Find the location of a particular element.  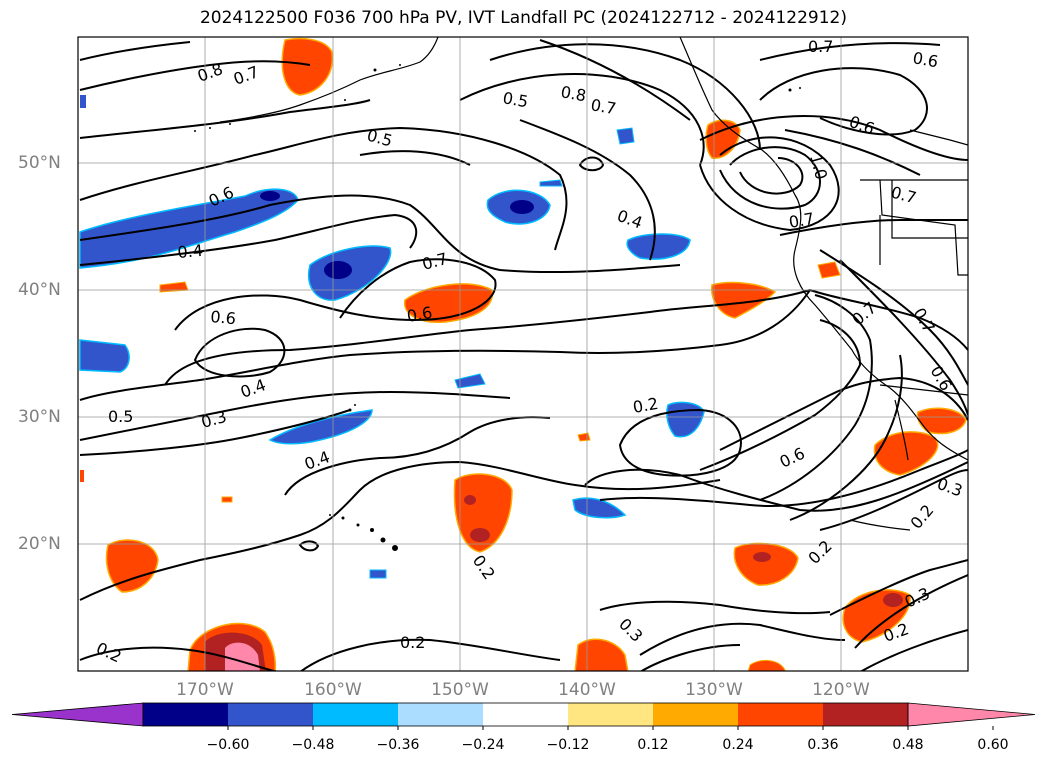

colorbar-extend-low is located at coordinates (77, 714).